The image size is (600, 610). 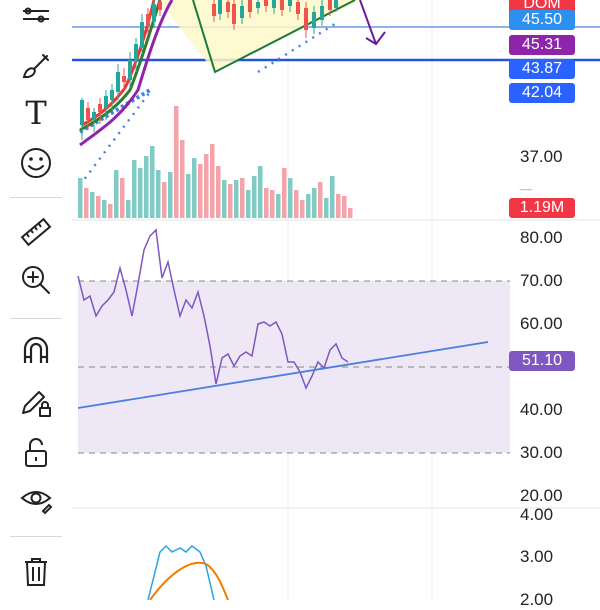 I want to click on rsi-trend-line, so click(x=283, y=375).